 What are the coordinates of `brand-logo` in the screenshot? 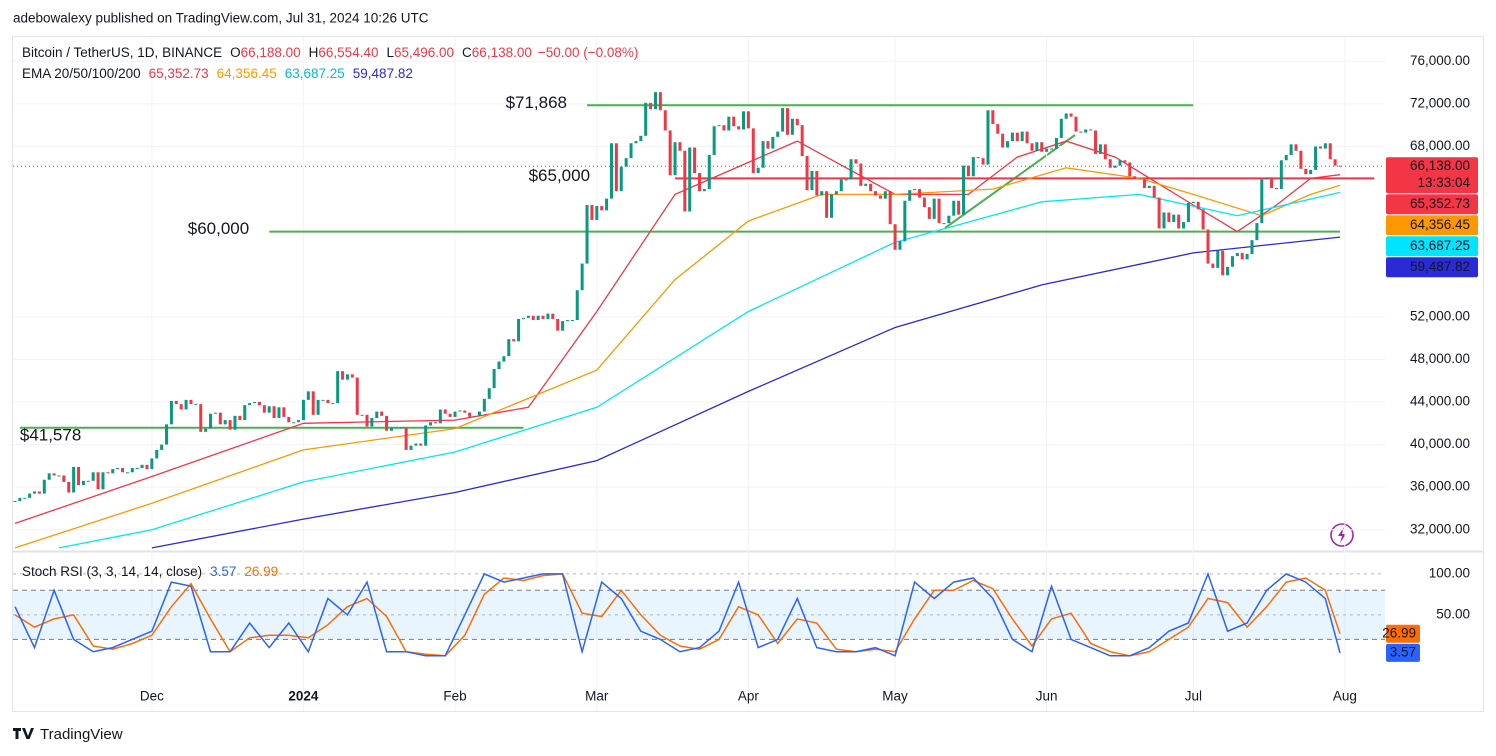 It's located at (23, 733).